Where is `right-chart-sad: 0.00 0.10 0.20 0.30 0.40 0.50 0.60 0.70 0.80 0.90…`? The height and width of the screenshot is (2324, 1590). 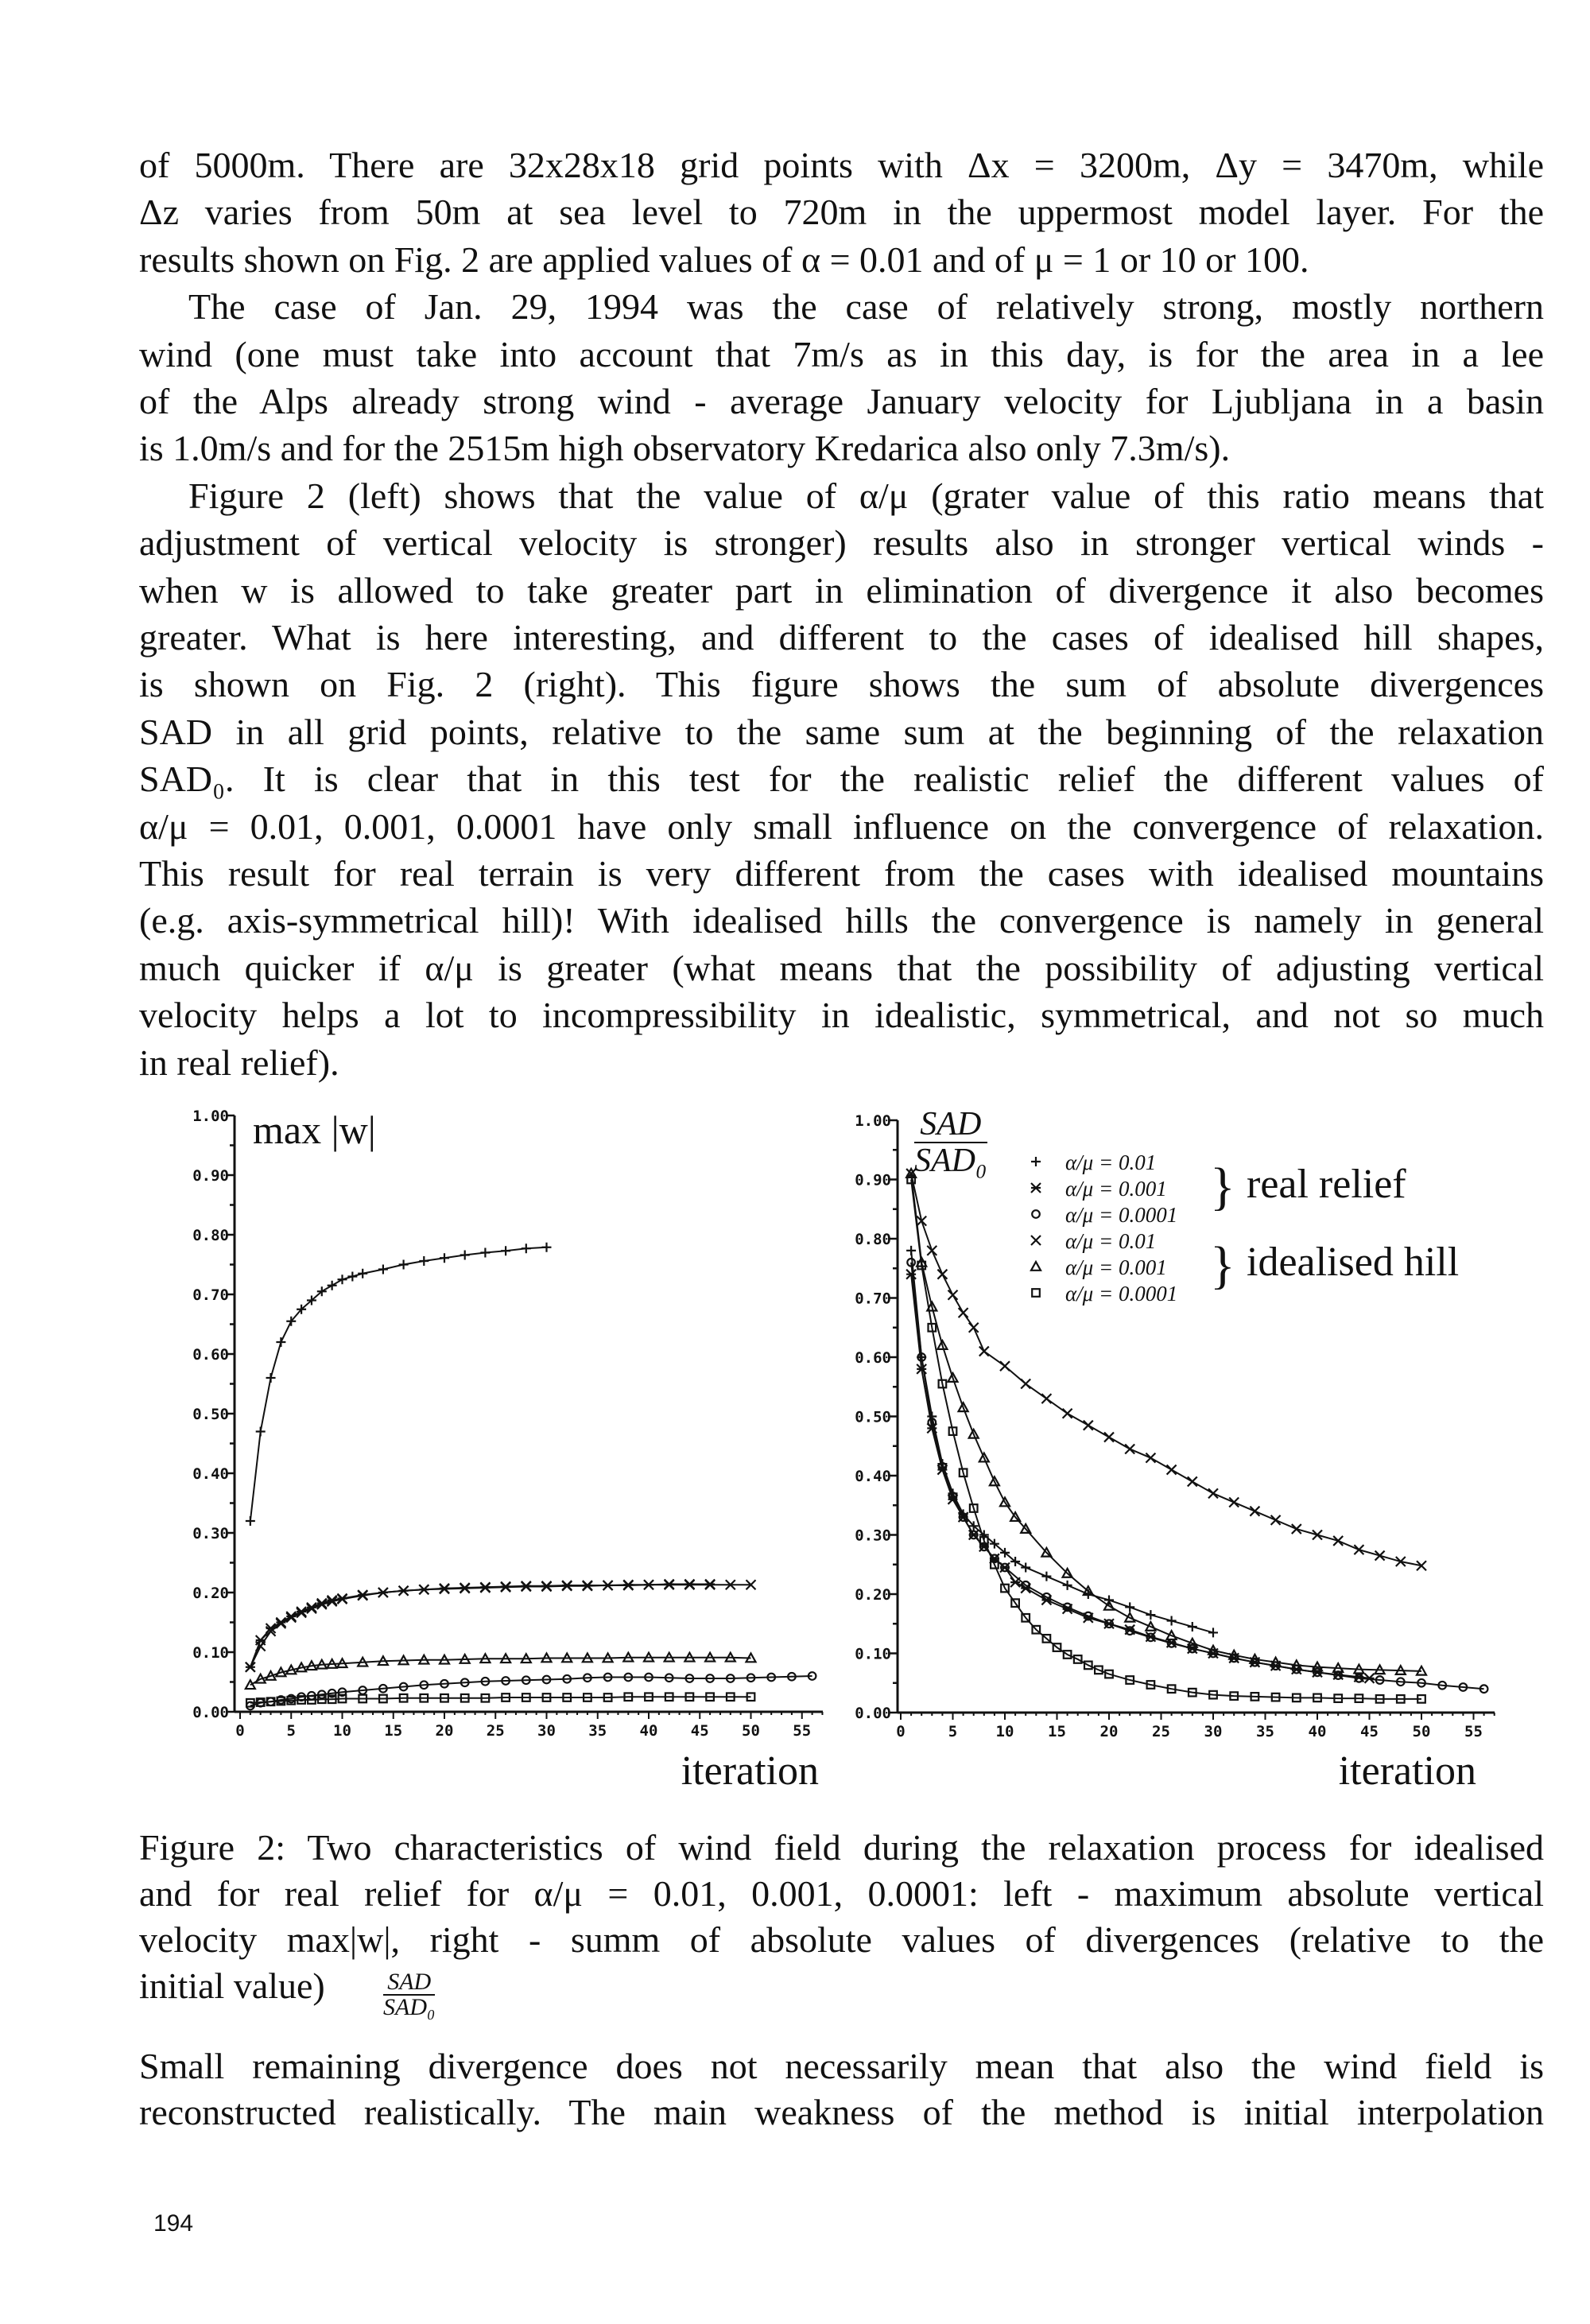 right-chart-sad: 0.00 0.10 0.20 0.30 0.40 0.50 0.60 0.70 0.80 0.90… is located at coordinates (1175, 1453).